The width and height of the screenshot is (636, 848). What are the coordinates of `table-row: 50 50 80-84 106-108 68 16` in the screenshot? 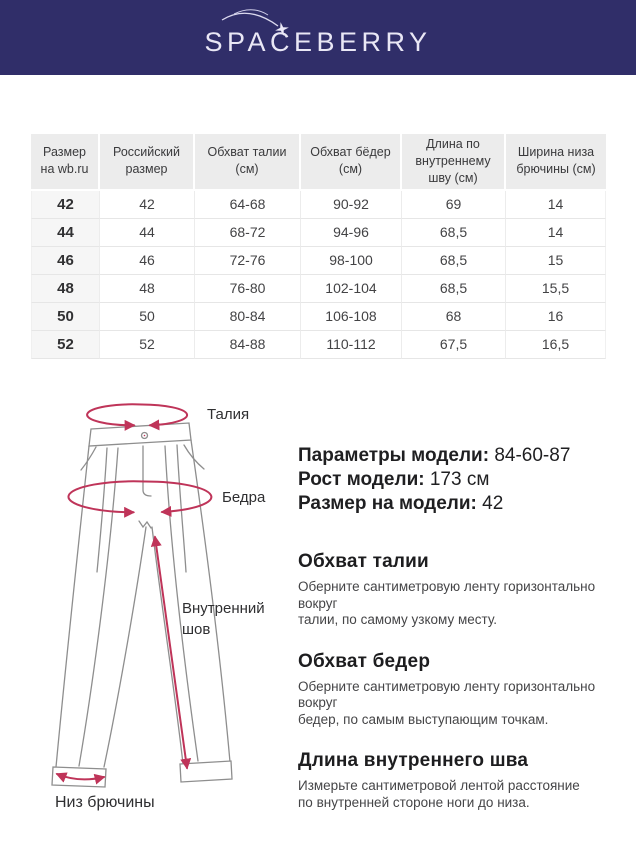 It's located at (318, 316).